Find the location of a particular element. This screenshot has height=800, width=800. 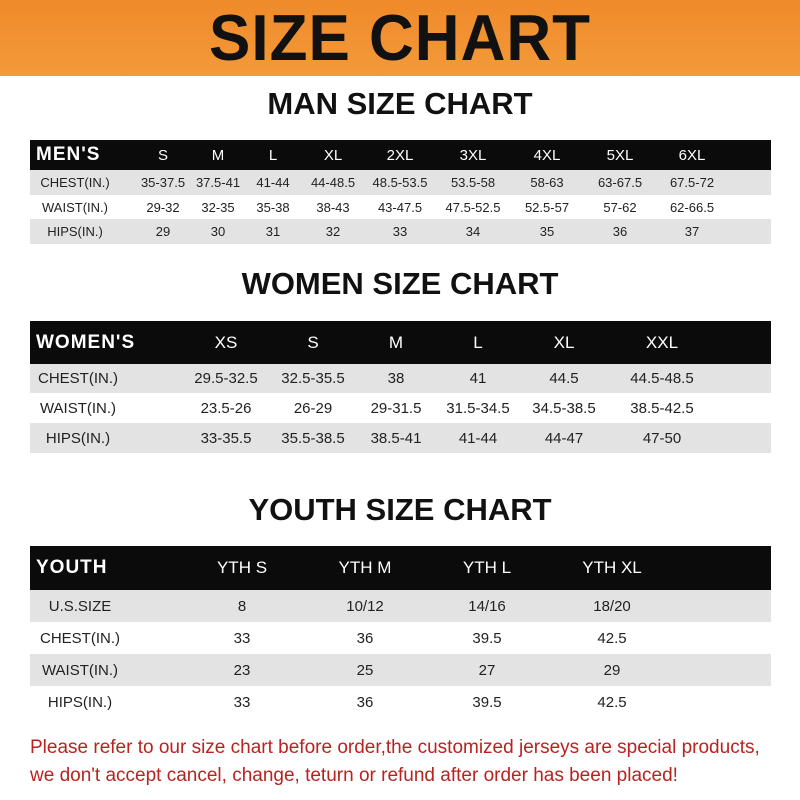

women-header-label: WOMEN'S is located at coordinates (86, 342).